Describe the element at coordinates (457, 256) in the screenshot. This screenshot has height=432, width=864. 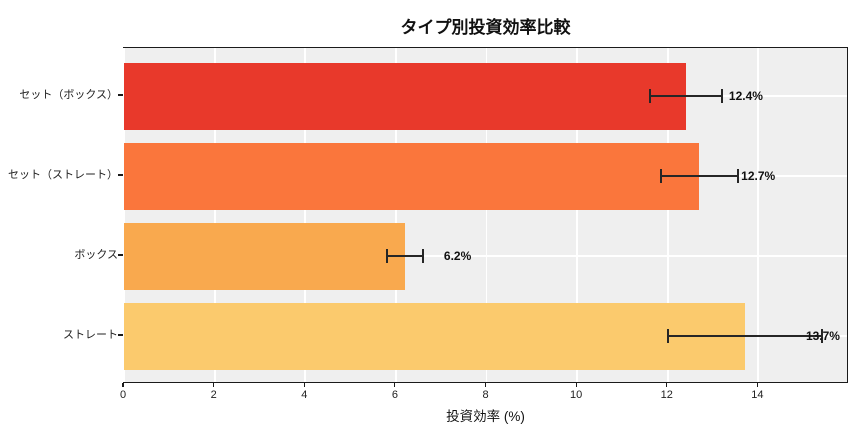
I see `bar-value-label: 6.2%` at that location.